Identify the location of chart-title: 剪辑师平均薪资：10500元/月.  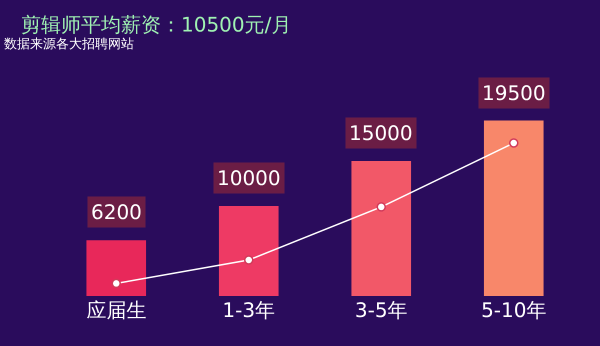
(156, 24).